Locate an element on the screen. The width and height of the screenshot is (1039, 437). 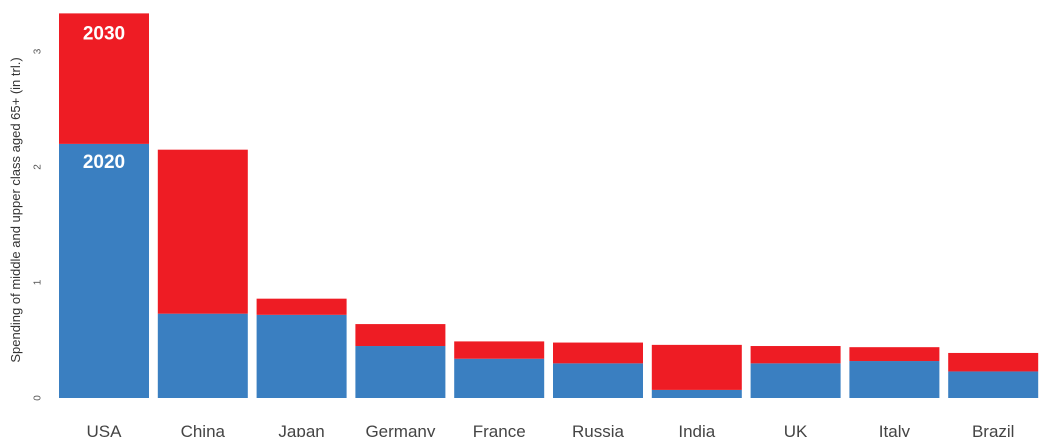
y-tick-label: 3 is located at coordinates (38, 51).